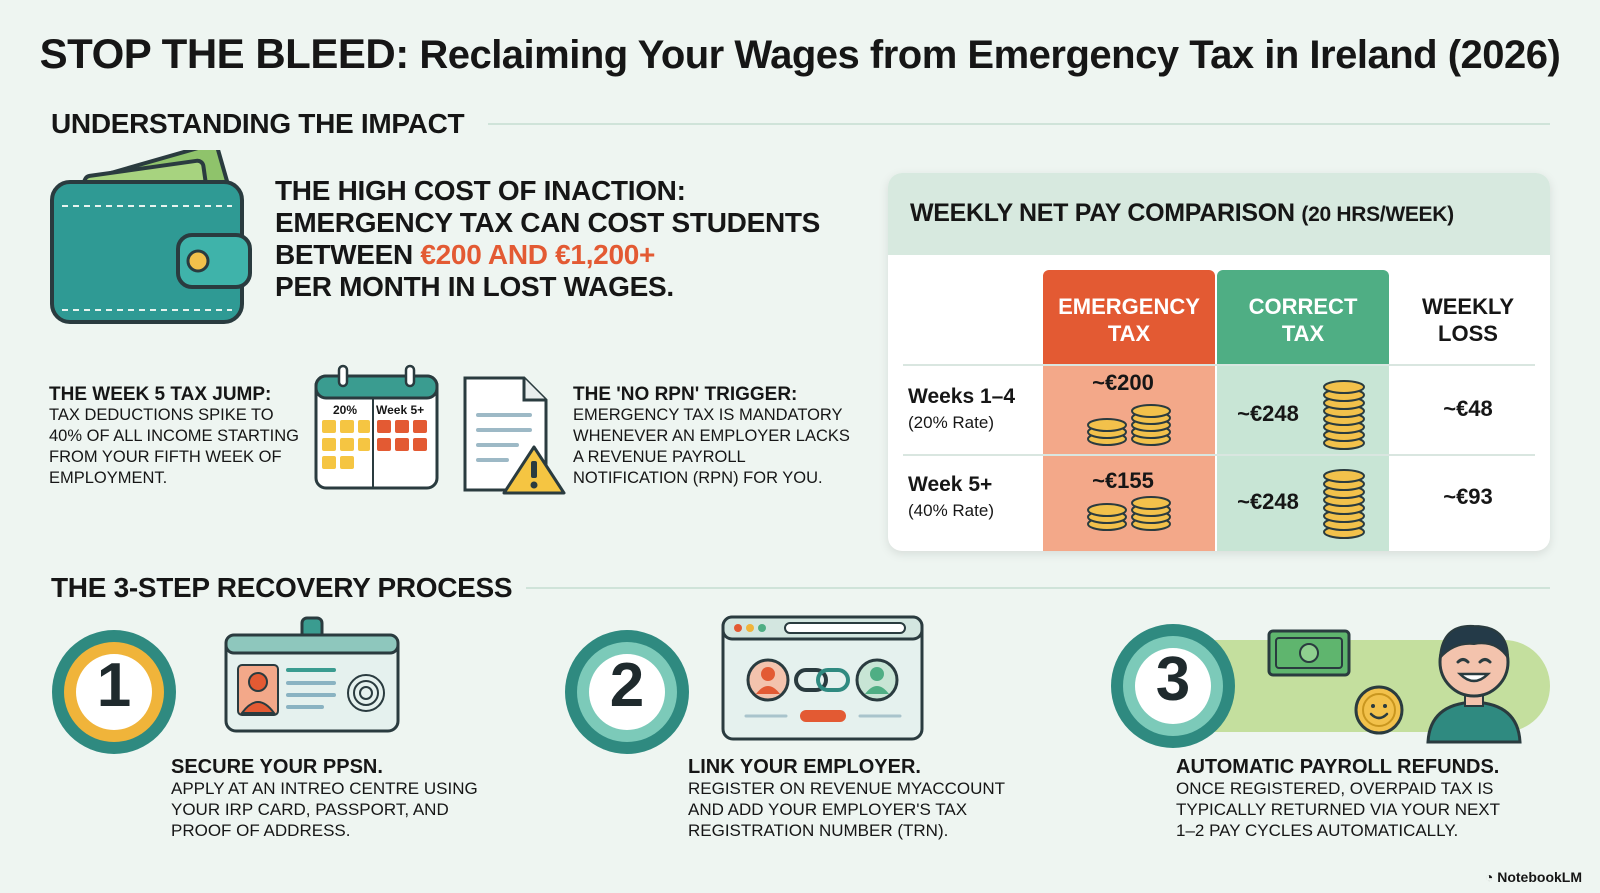 The height and width of the screenshot is (893, 1600). Describe the element at coordinates (548, 222) in the screenshot. I see `headline-line2: EMERGENCY TAX CAN COST STUDENTS` at that location.